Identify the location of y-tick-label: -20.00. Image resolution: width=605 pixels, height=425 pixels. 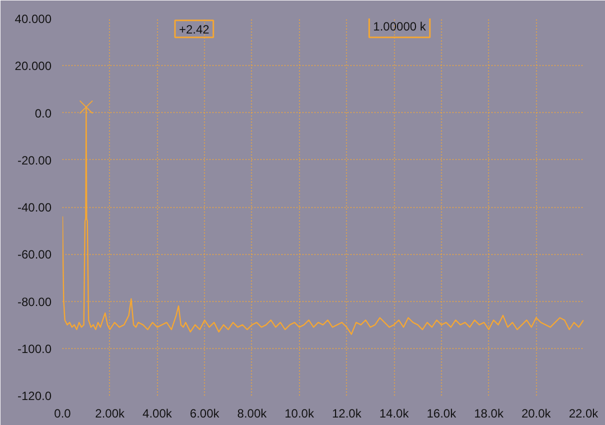
(34, 160).